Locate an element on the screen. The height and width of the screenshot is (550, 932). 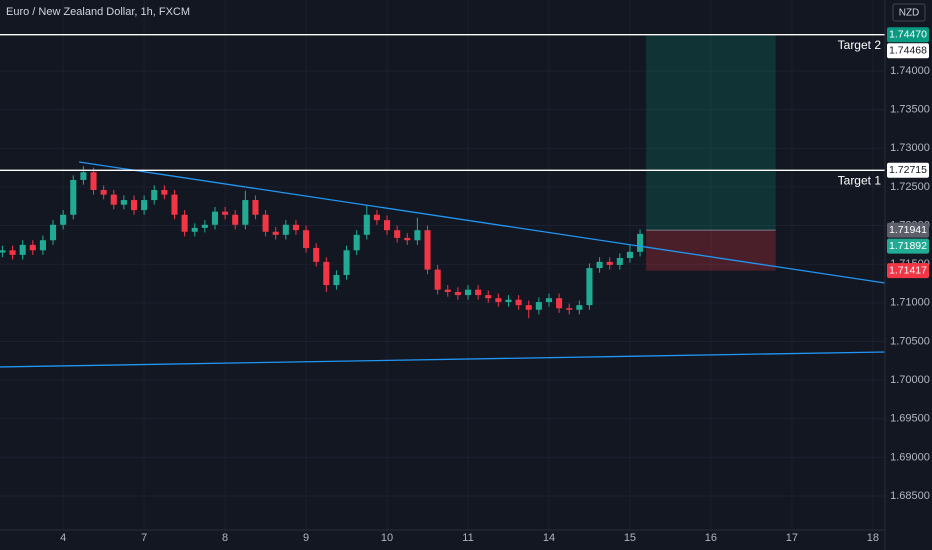
x-tick-label: 15 is located at coordinates (630, 538).